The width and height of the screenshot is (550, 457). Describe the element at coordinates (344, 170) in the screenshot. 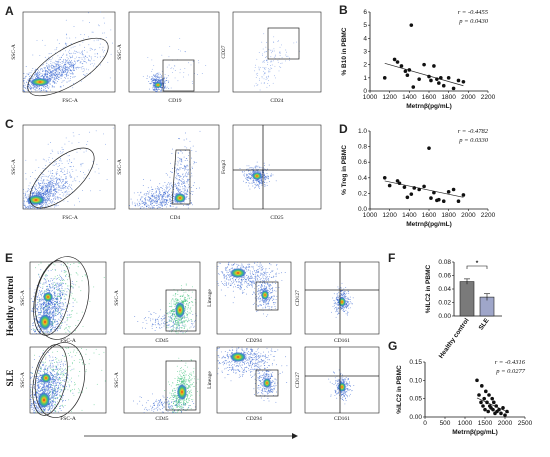

I see `y-axis-label: % Treg in PBMC` at that location.